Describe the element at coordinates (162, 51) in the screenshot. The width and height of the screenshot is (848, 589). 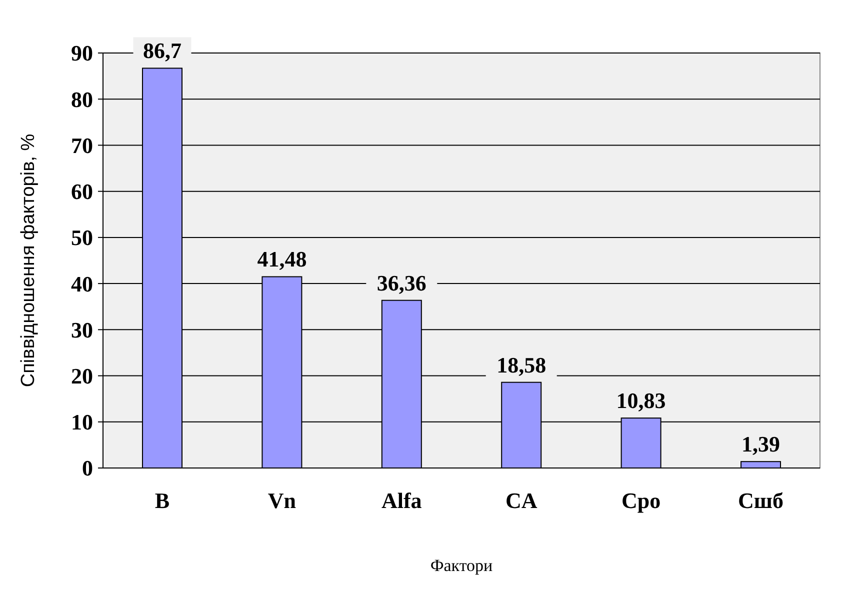
I see `data-label: 86,7` at that location.